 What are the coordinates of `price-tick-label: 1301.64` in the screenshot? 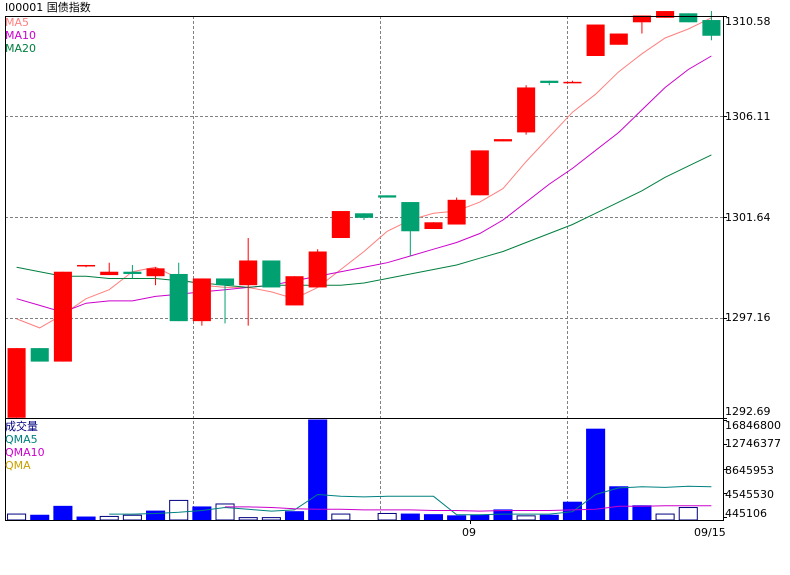 It's located at (748, 217).